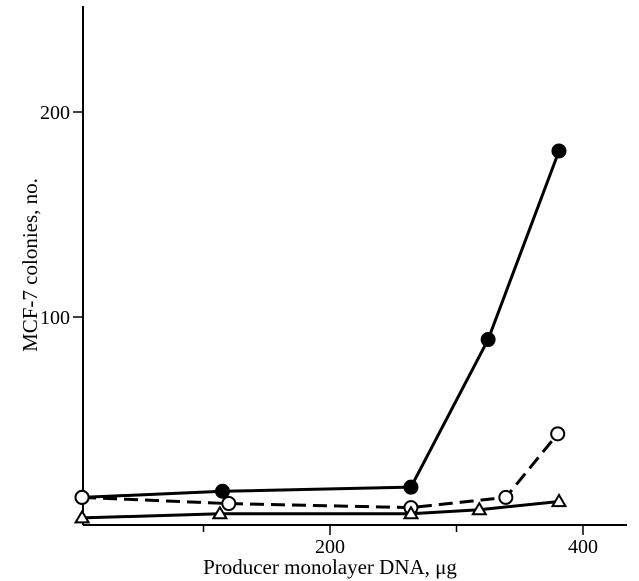 The height and width of the screenshot is (581, 639). Describe the element at coordinates (55, 318) in the screenshot. I see `y-tick-label: 100` at that location.